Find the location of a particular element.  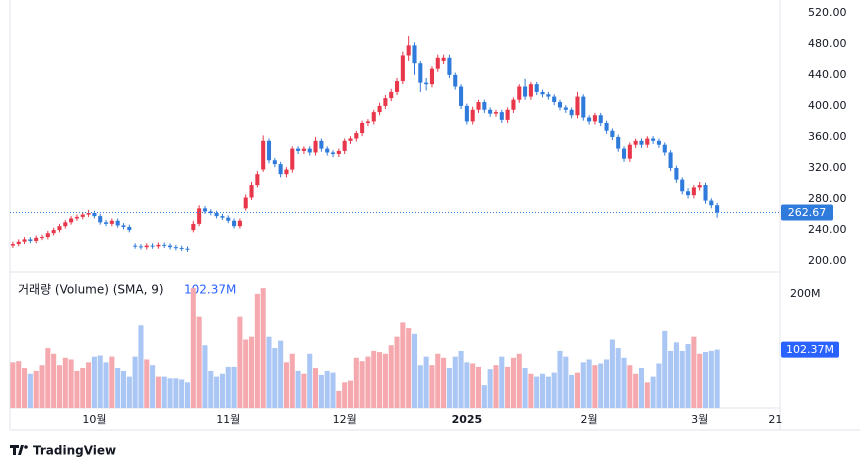

volume-title: 거래량 (Volume) (SMA, 9) is located at coordinates (91, 290).